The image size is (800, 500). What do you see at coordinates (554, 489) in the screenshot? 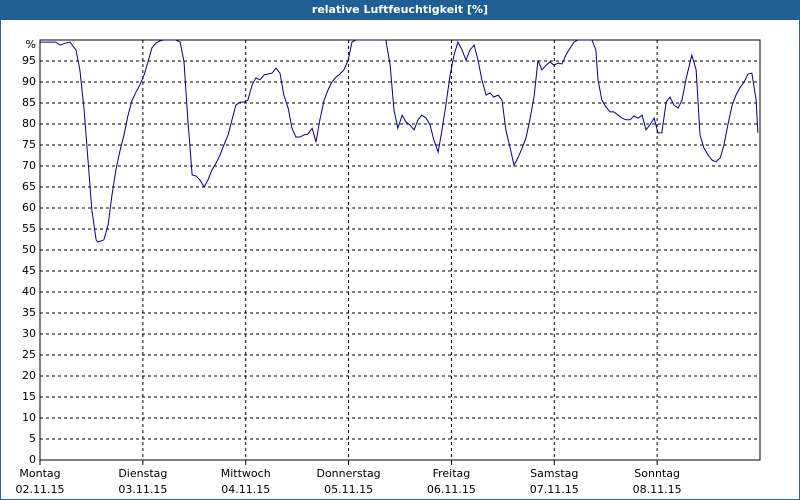
I see `x-tick-date: 07.11.15` at bounding box center [554, 489].